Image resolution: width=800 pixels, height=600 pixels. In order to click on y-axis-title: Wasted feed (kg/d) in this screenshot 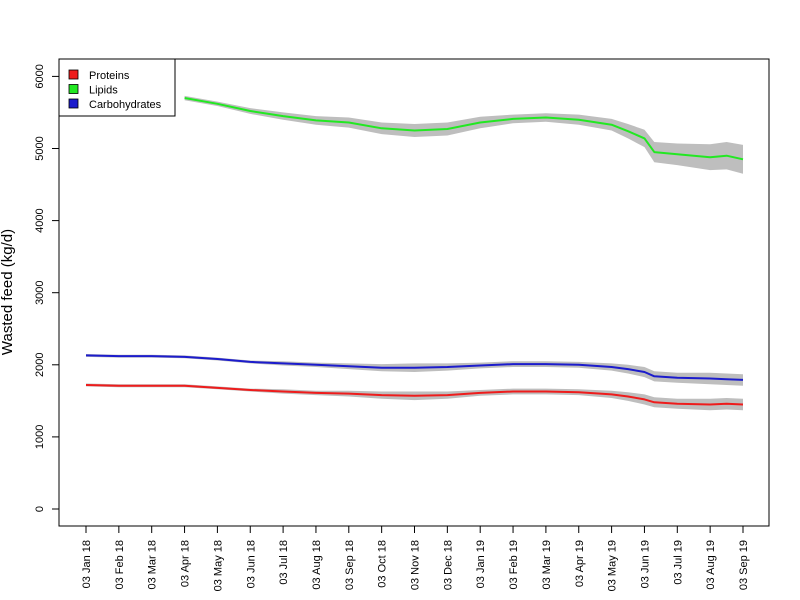, I will do `click(8, 292)`.